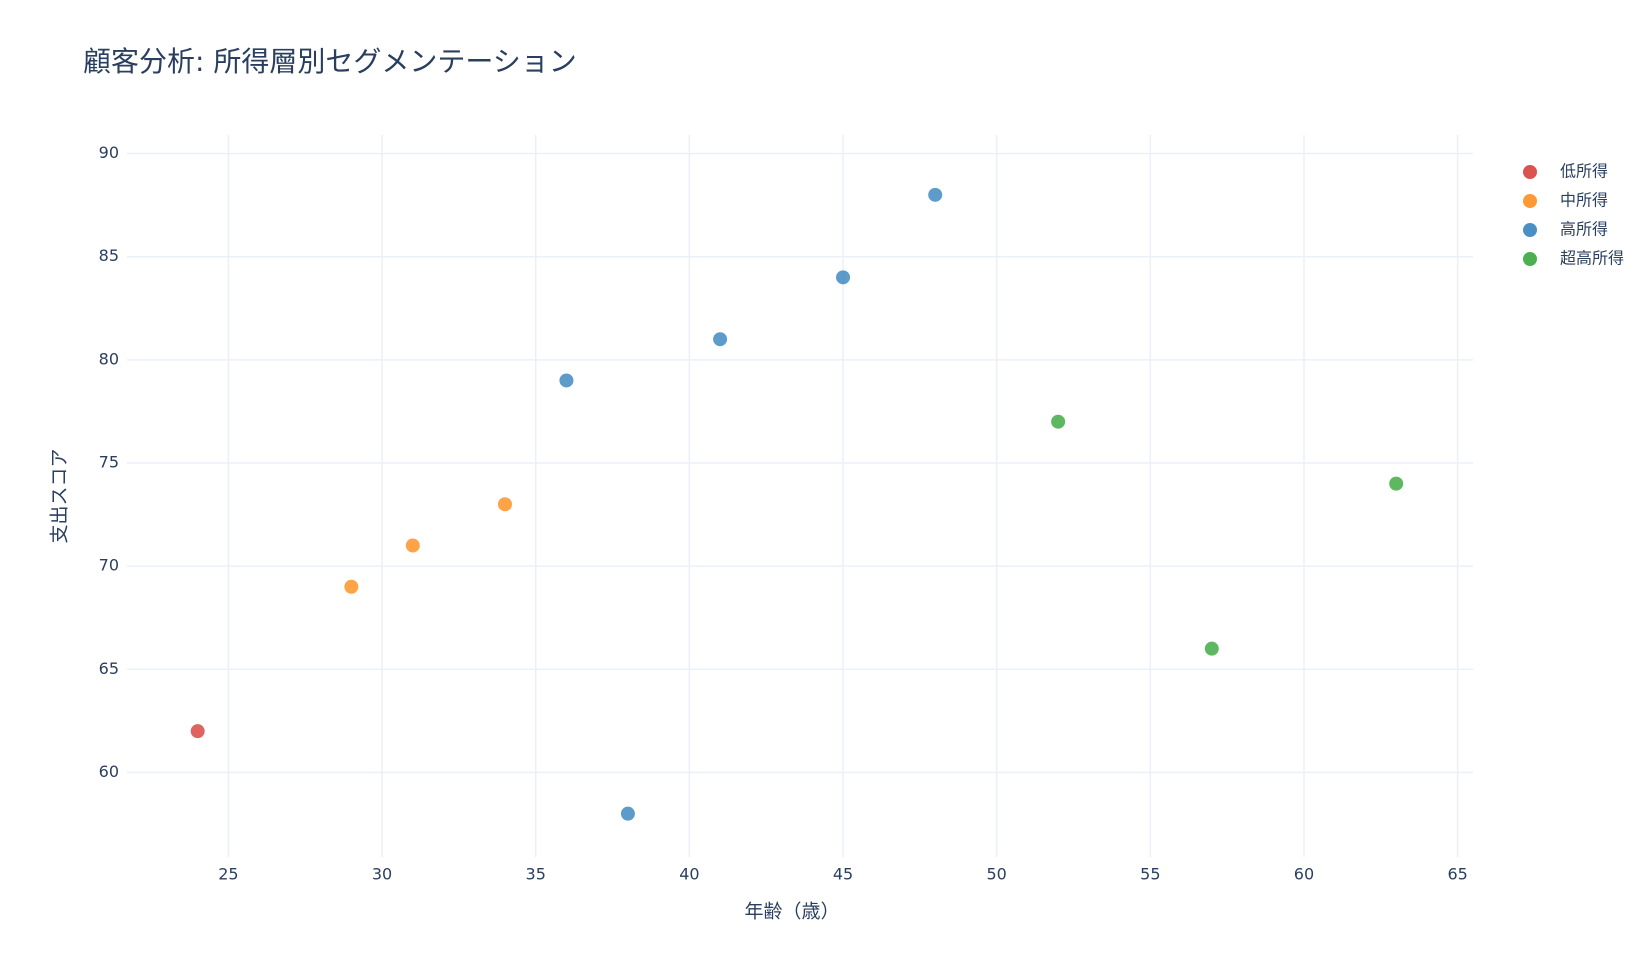 The image size is (1650, 975). I want to click on x-tick-label: 25, so click(228, 874).